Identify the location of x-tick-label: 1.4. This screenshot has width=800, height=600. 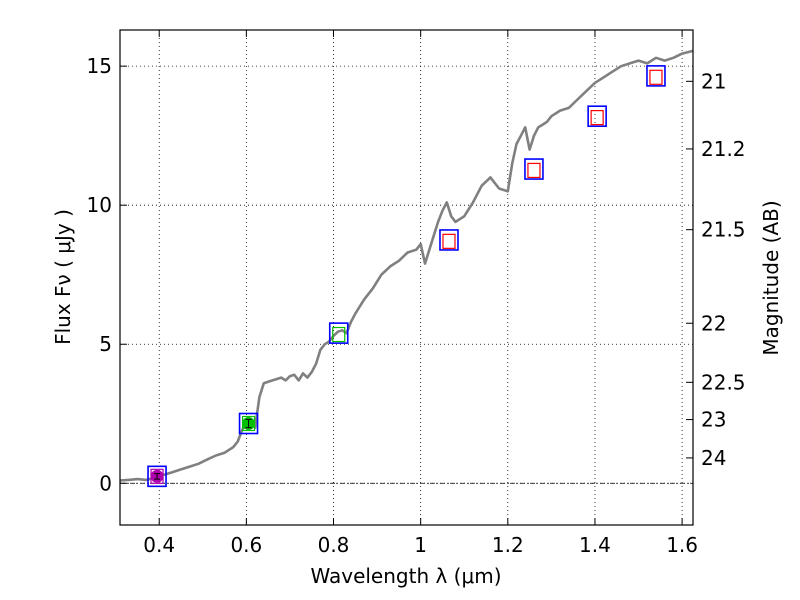
(595, 545).